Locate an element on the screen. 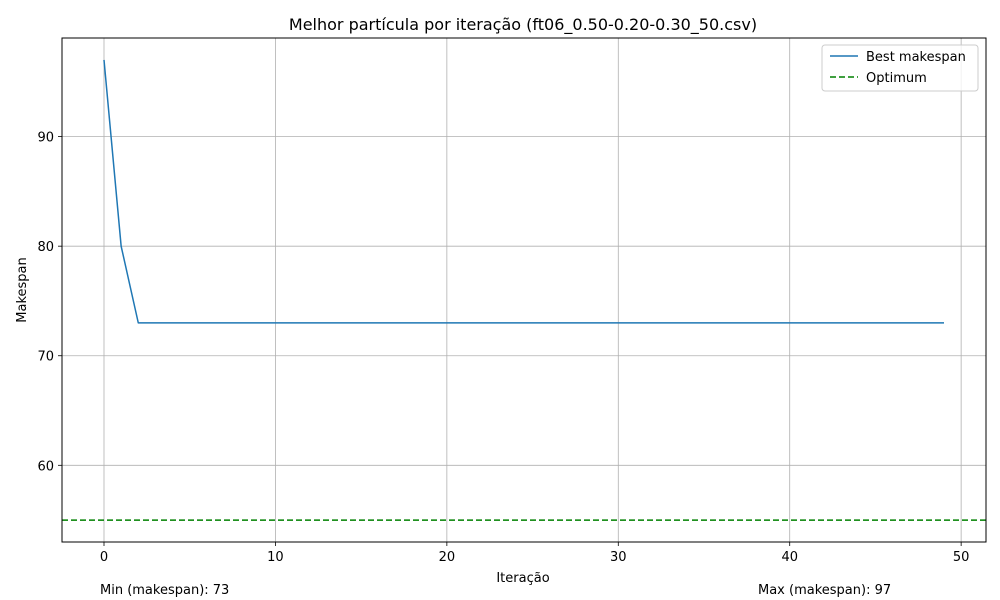  y-tick-label-70: 70 is located at coordinates (45, 357).